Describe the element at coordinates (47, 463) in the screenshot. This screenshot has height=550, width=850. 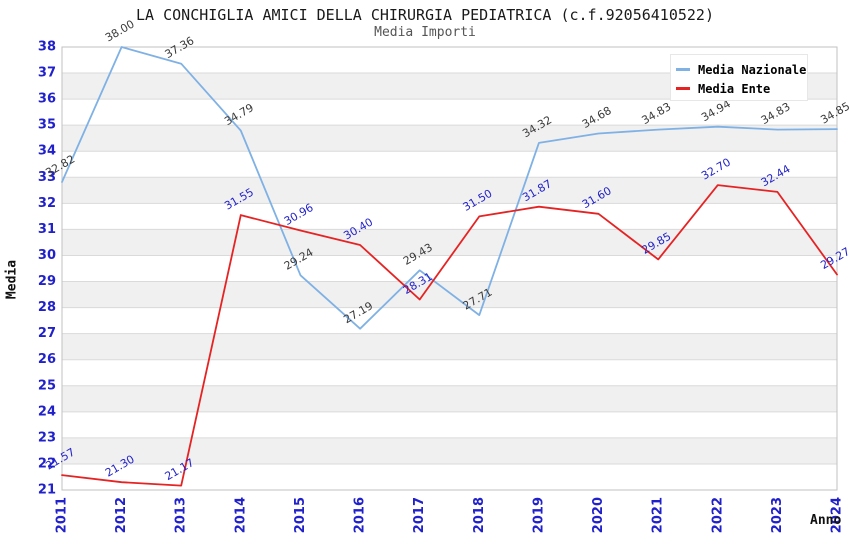
I see `y-tick-label: 22` at that location.